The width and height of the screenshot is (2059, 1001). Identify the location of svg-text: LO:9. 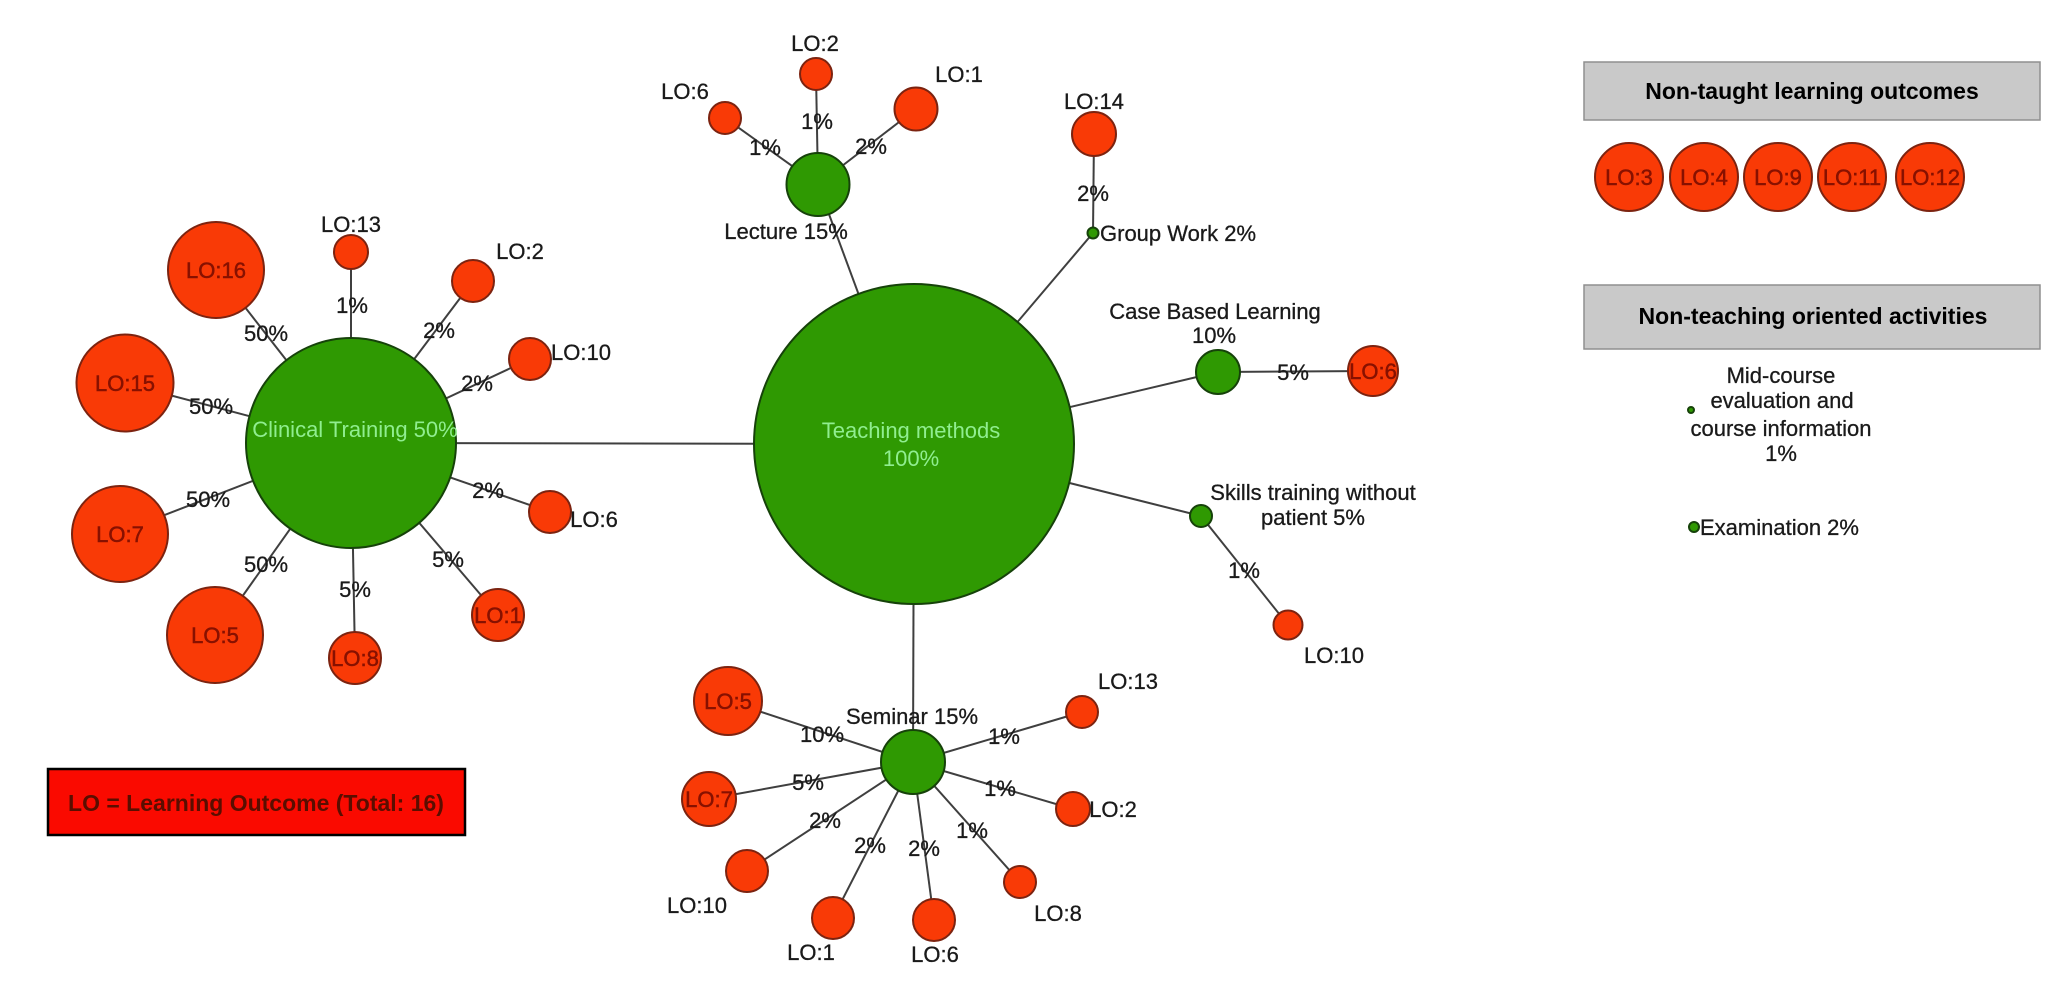
(1778, 177).